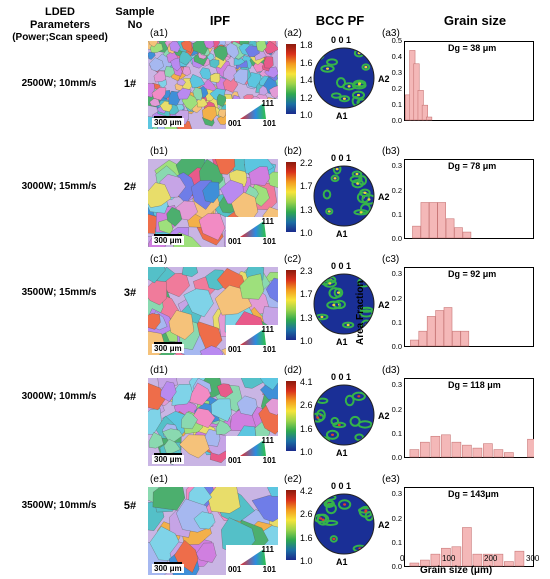 The image size is (550, 579). I want to click on header-ipf: IPF, so click(220, 20).